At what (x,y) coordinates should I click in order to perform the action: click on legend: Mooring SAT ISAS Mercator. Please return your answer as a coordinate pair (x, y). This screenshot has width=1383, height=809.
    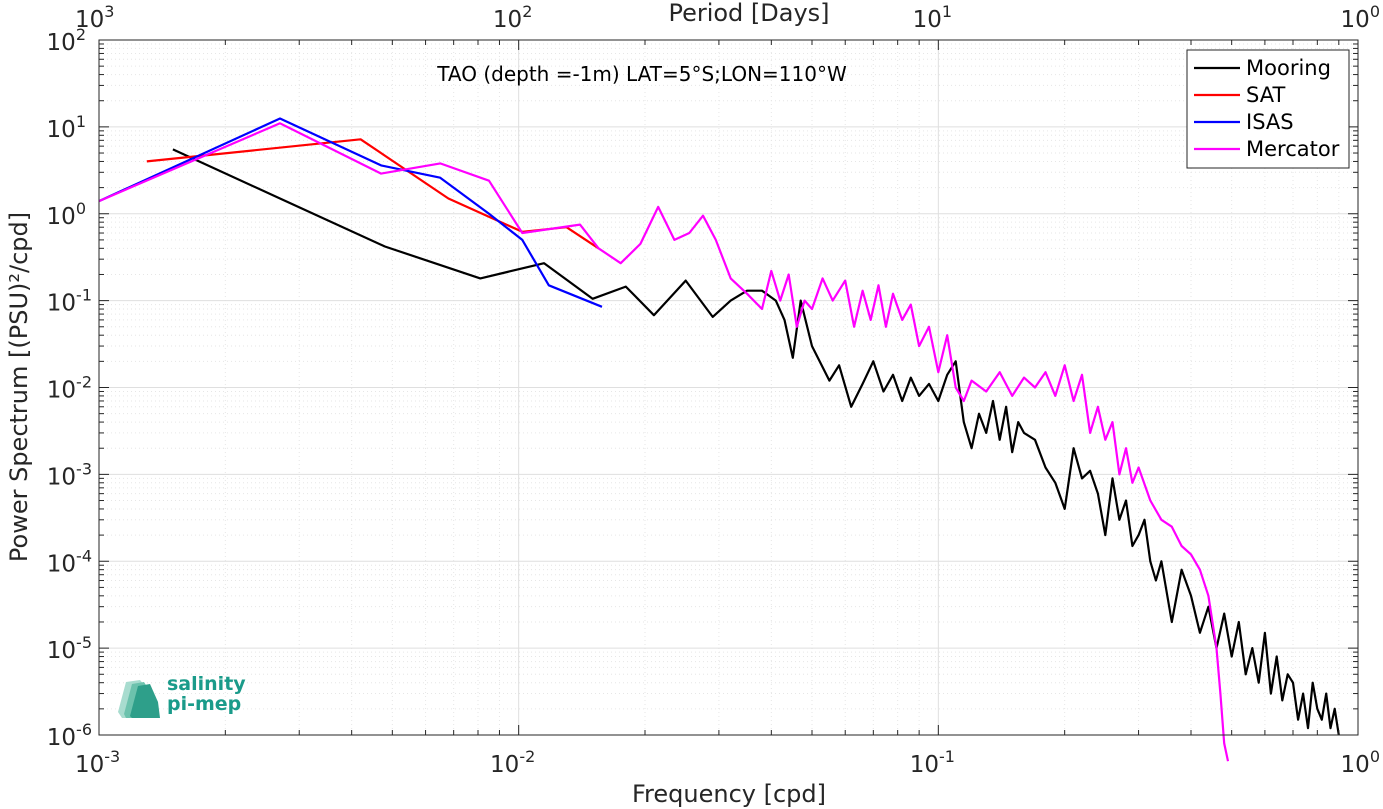
    Looking at the image, I should click on (1268, 109).